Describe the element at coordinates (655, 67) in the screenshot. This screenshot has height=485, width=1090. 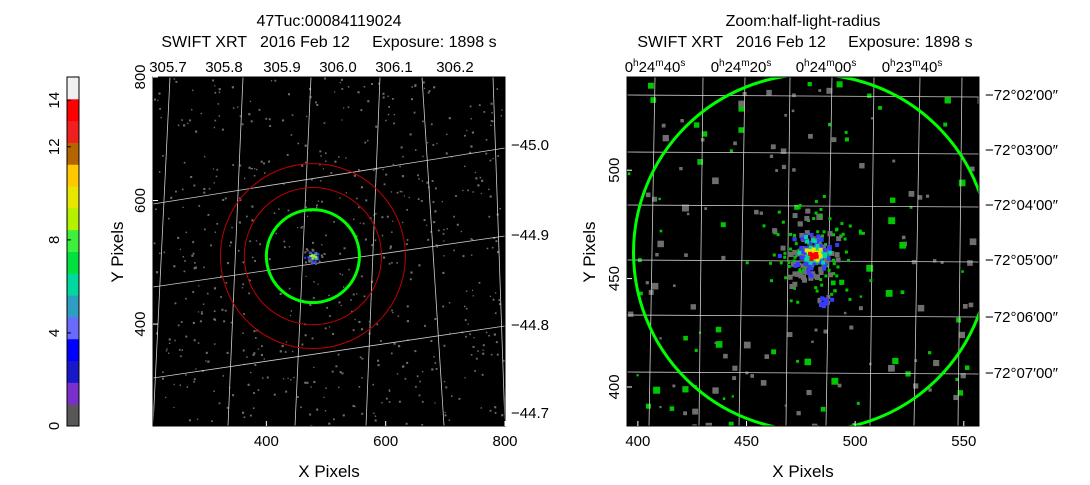
I see `top-tick-label: 0h24m40s` at that location.